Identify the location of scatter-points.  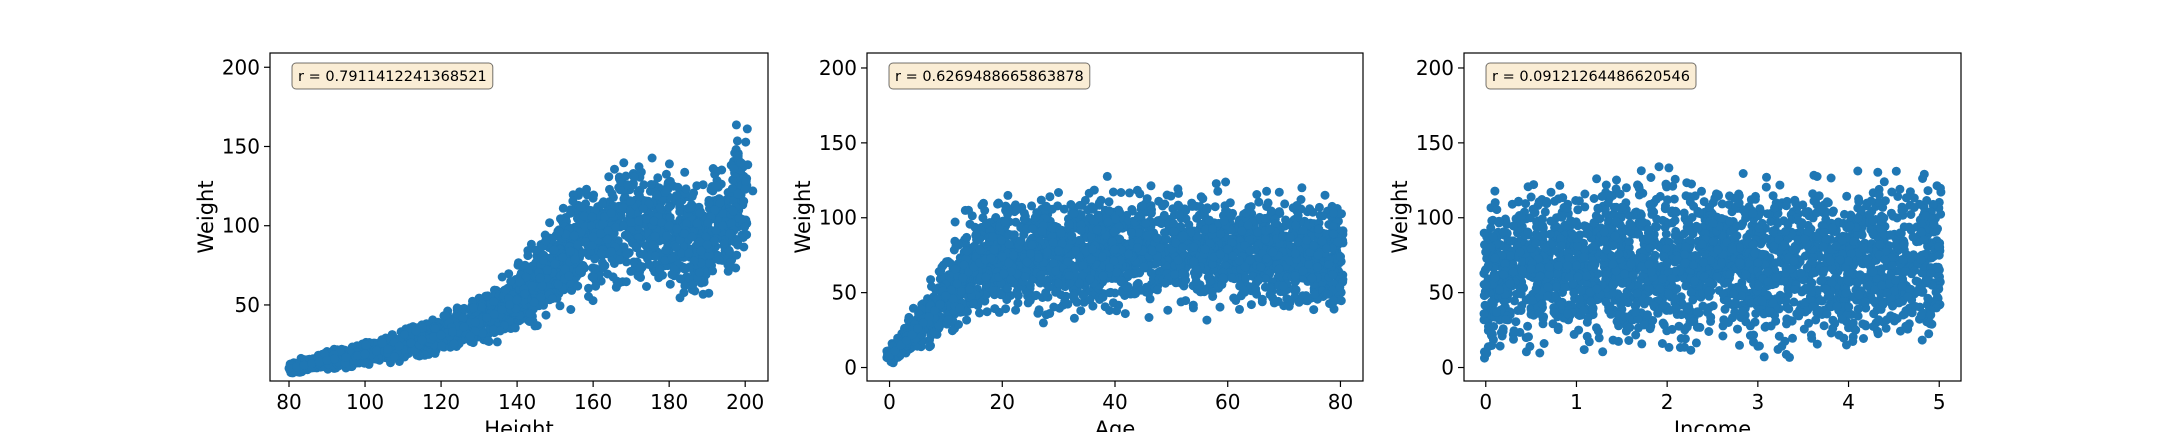
(521, 249).